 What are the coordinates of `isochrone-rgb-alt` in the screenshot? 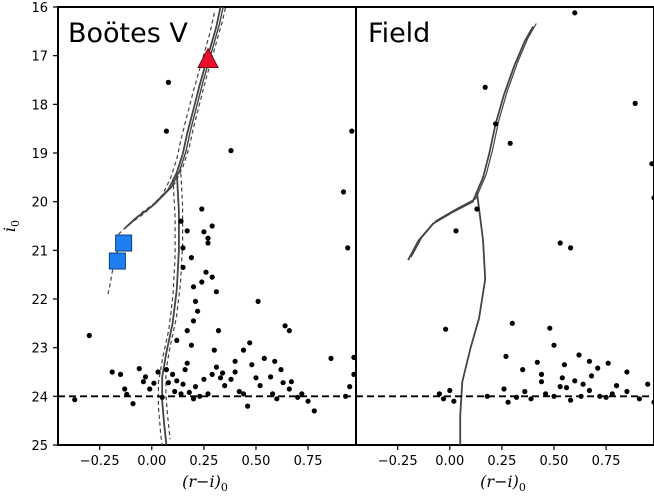 It's located at (473, 140).